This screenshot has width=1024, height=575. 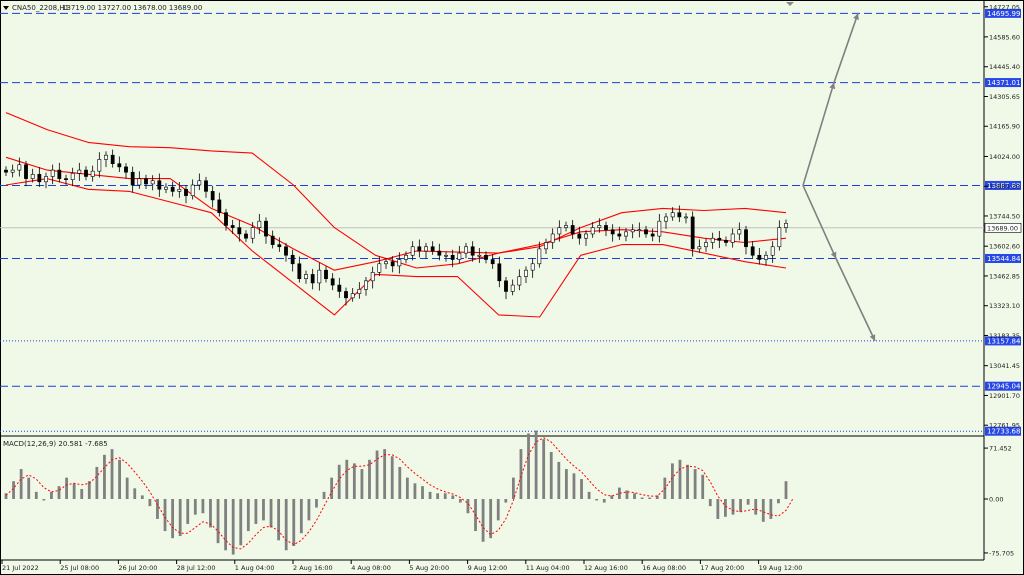 What do you see at coordinates (6, 8) in the screenshot?
I see `collapse-triangle-icon` at bounding box center [6, 8].